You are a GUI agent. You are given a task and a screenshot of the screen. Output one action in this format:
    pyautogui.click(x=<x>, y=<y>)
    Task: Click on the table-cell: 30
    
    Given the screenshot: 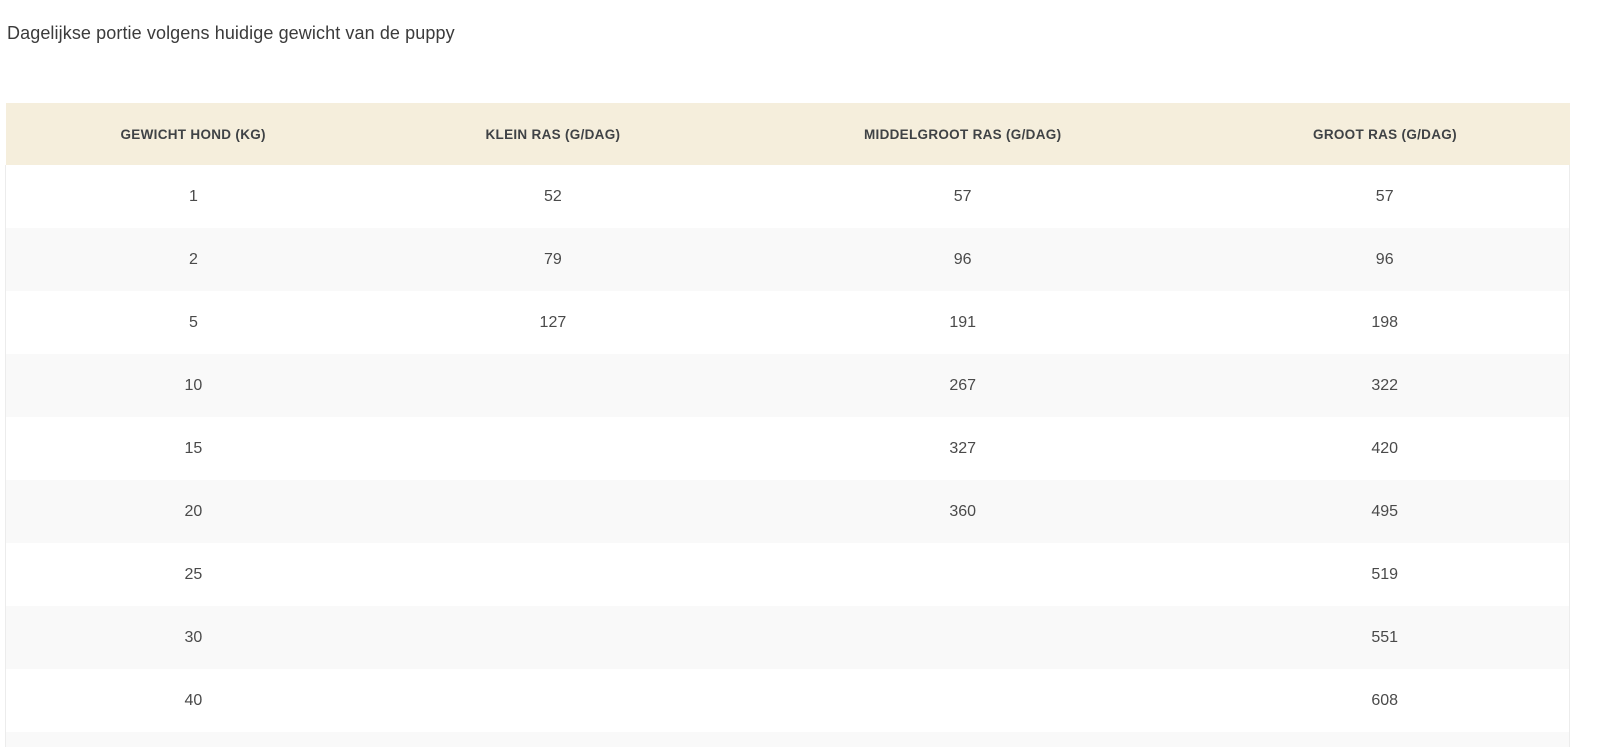 What is the action you would take?
    pyautogui.click(x=192, y=637)
    